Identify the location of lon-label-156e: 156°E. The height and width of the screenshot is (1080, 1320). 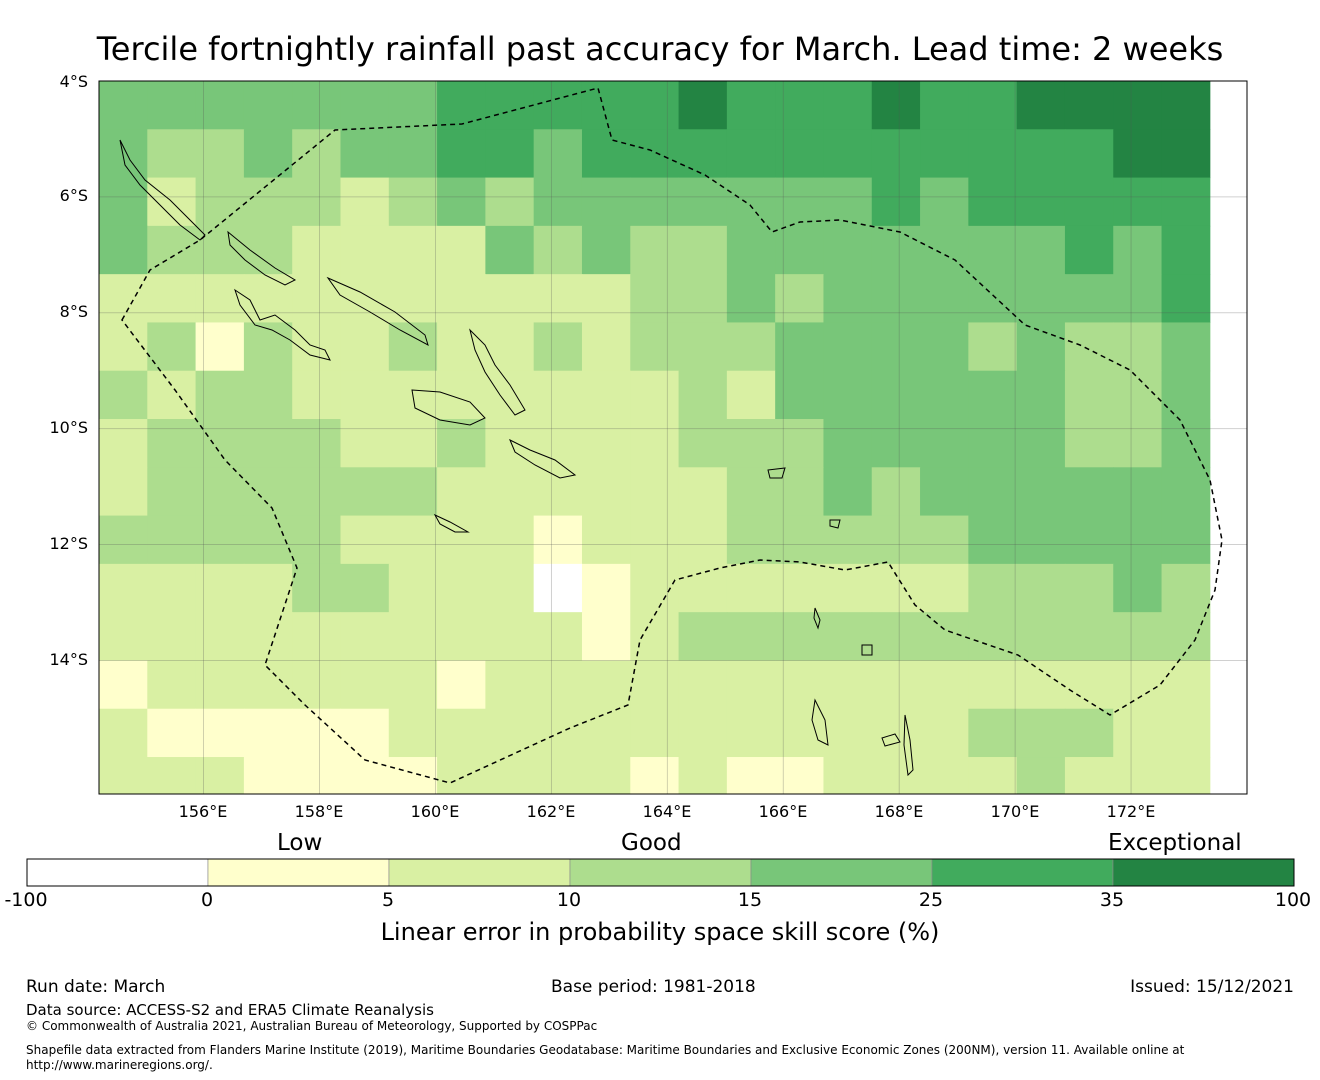
(203, 811).